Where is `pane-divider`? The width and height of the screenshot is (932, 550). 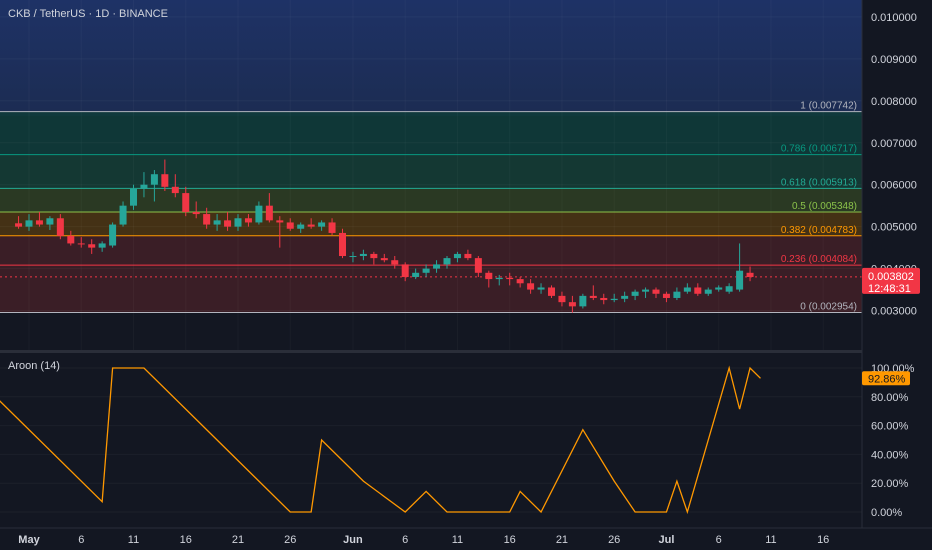 pane-divider is located at coordinates (466, 351).